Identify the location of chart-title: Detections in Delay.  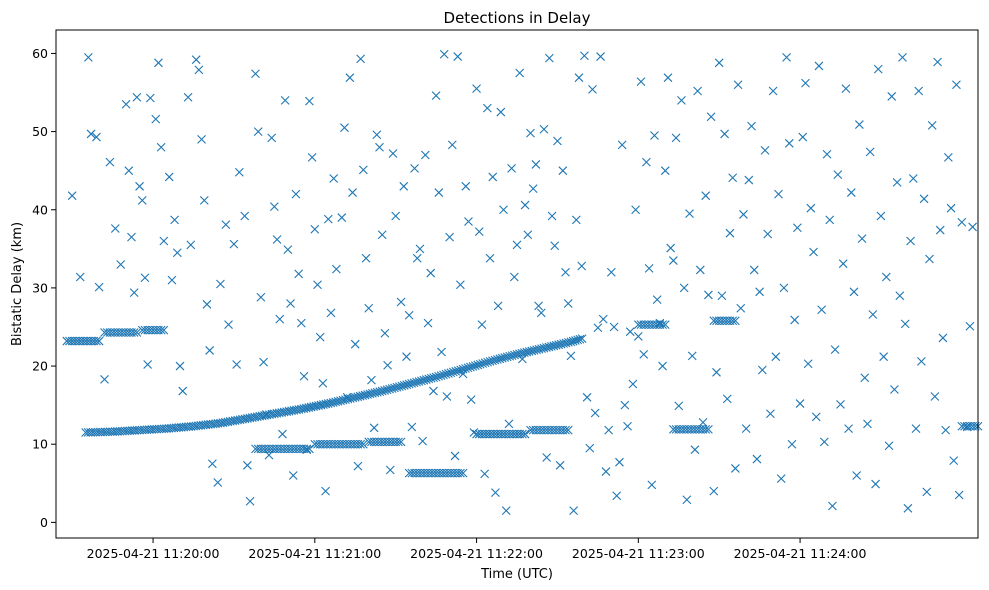
(517, 18).